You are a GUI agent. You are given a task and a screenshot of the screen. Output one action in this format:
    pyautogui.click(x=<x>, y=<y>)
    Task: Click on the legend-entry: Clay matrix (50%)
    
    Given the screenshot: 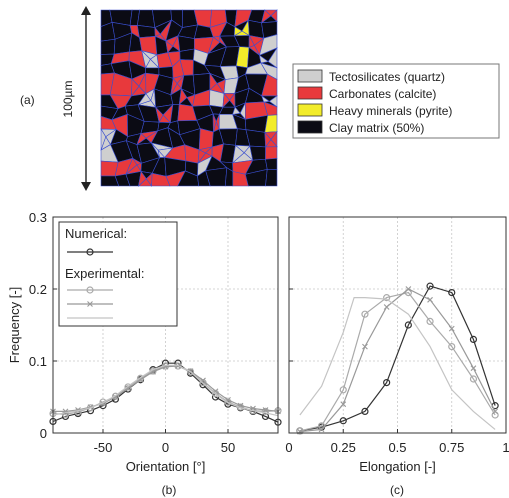 What is the action you would take?
    pyautogui.click(x=376, y=128)
    